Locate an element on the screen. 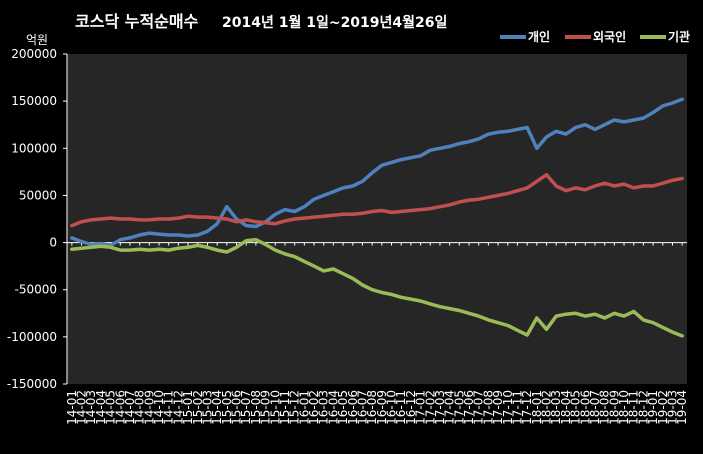  x-tick-label: 17-02 is located at coordinates (430, 407).